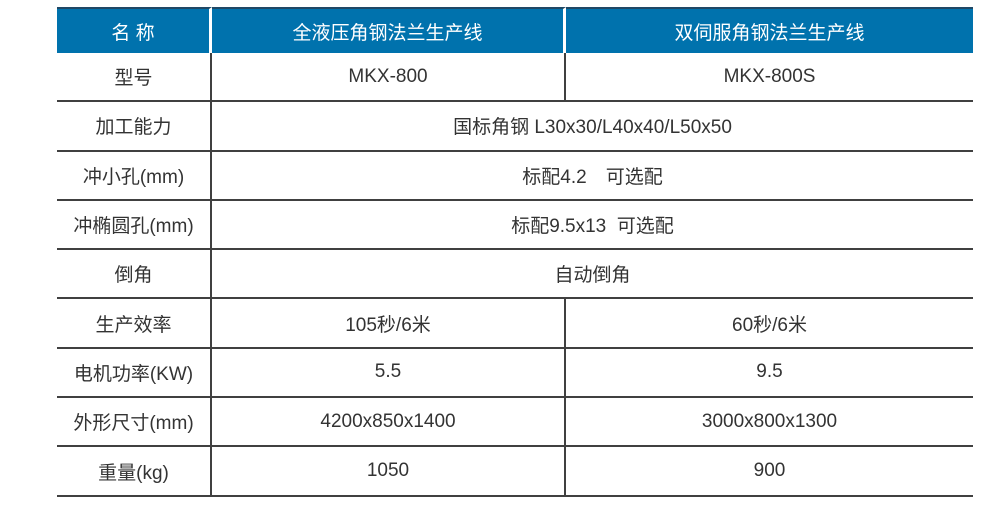 This screenshot has width=990, height=509. I want to click on row-efficiency-value-b: 60秒/6米, so click(769, 324).